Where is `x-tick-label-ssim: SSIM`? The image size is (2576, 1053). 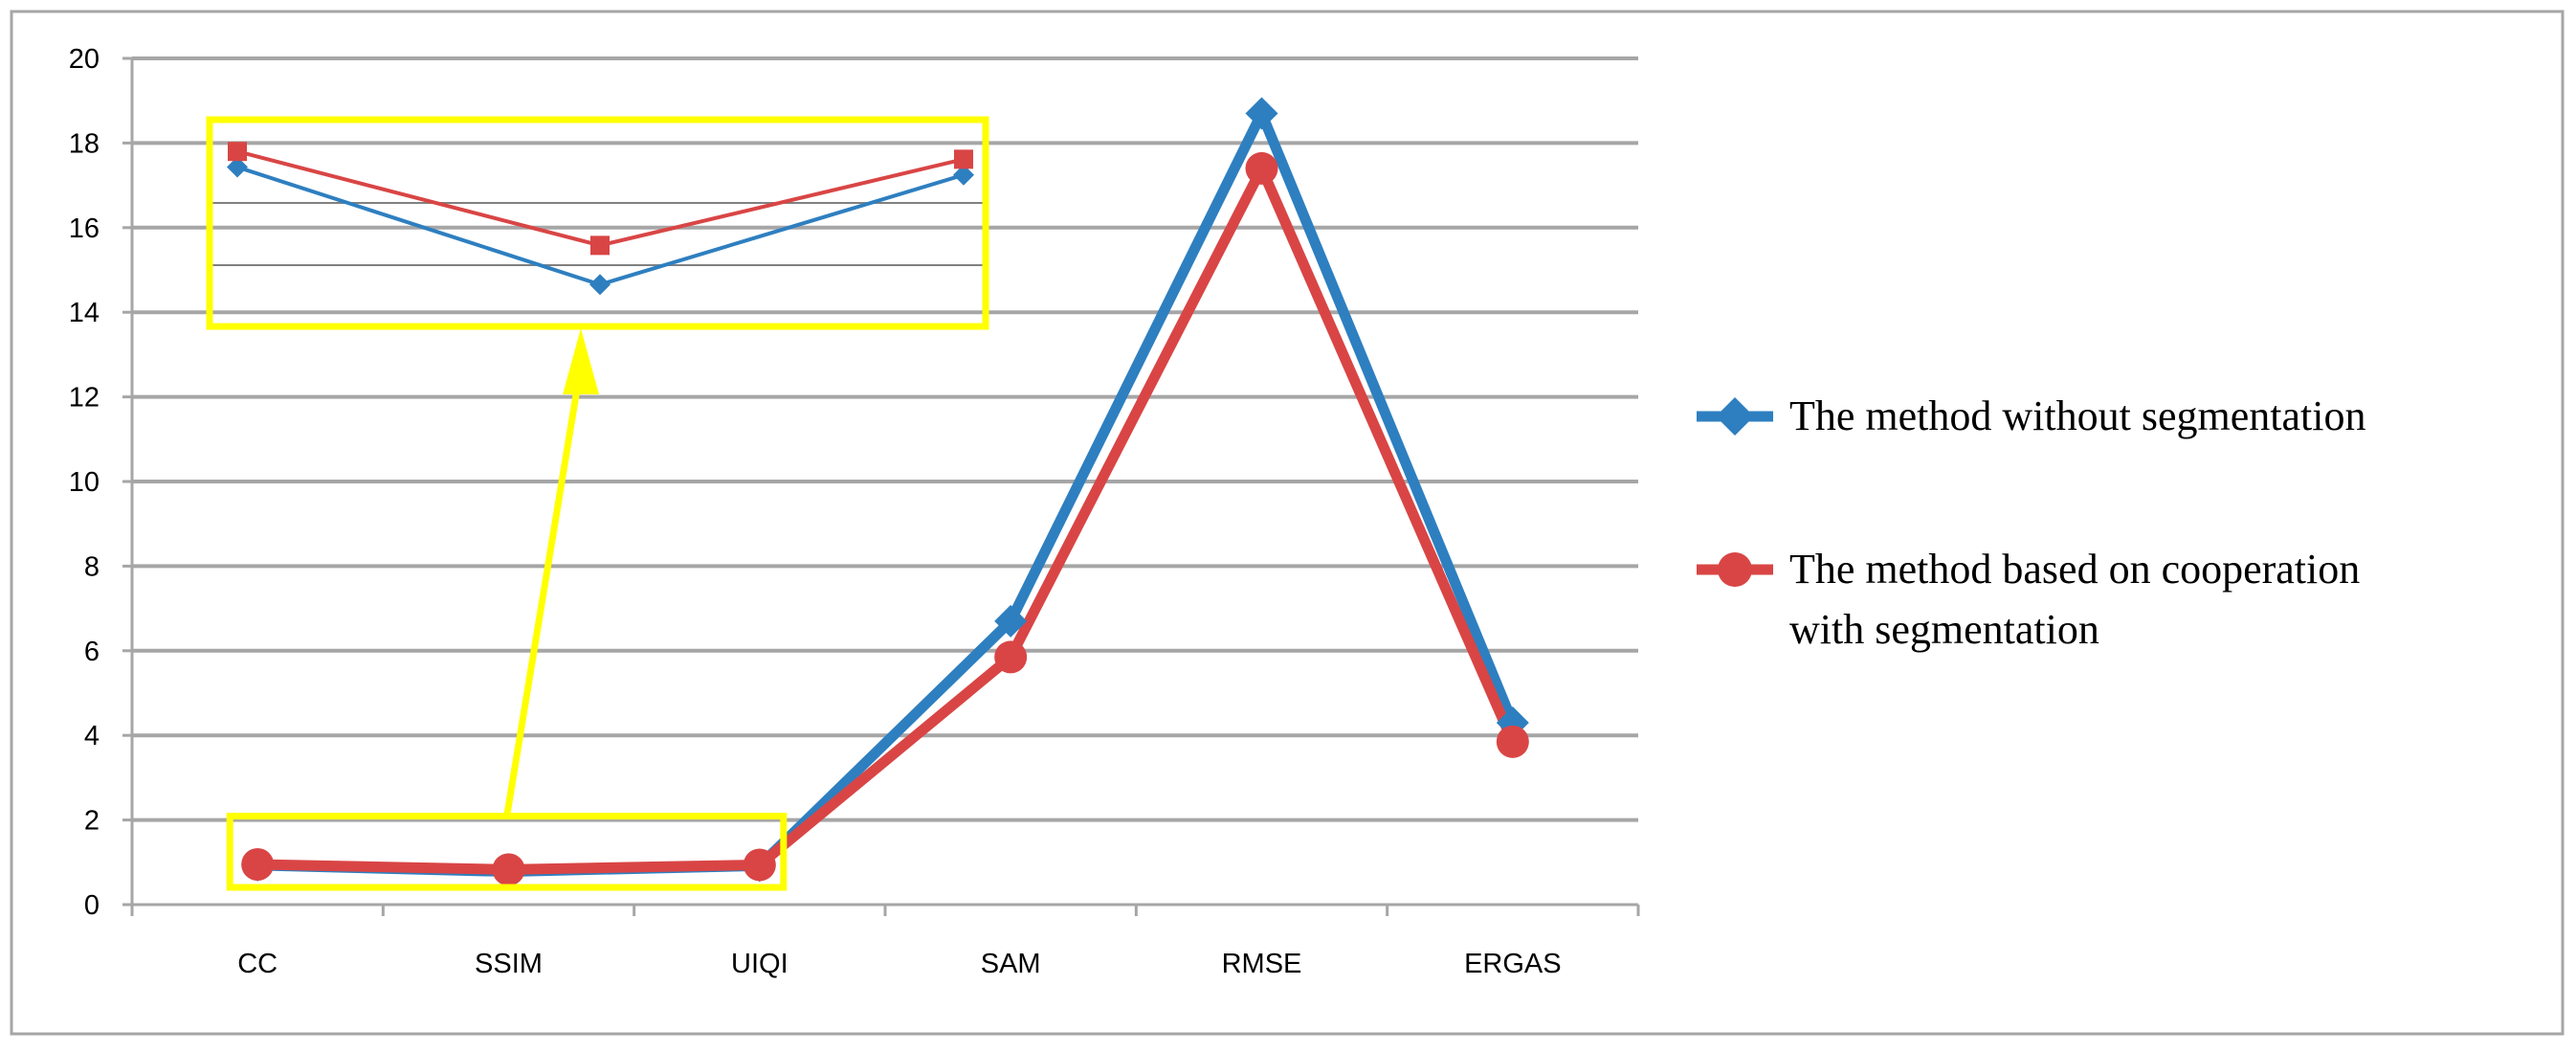
x-tick-label-ssim: SSIM is located at coordinates (509, 964).